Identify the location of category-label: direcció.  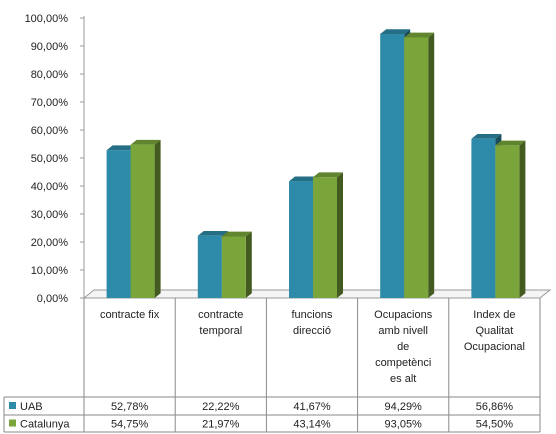
(312, 331).